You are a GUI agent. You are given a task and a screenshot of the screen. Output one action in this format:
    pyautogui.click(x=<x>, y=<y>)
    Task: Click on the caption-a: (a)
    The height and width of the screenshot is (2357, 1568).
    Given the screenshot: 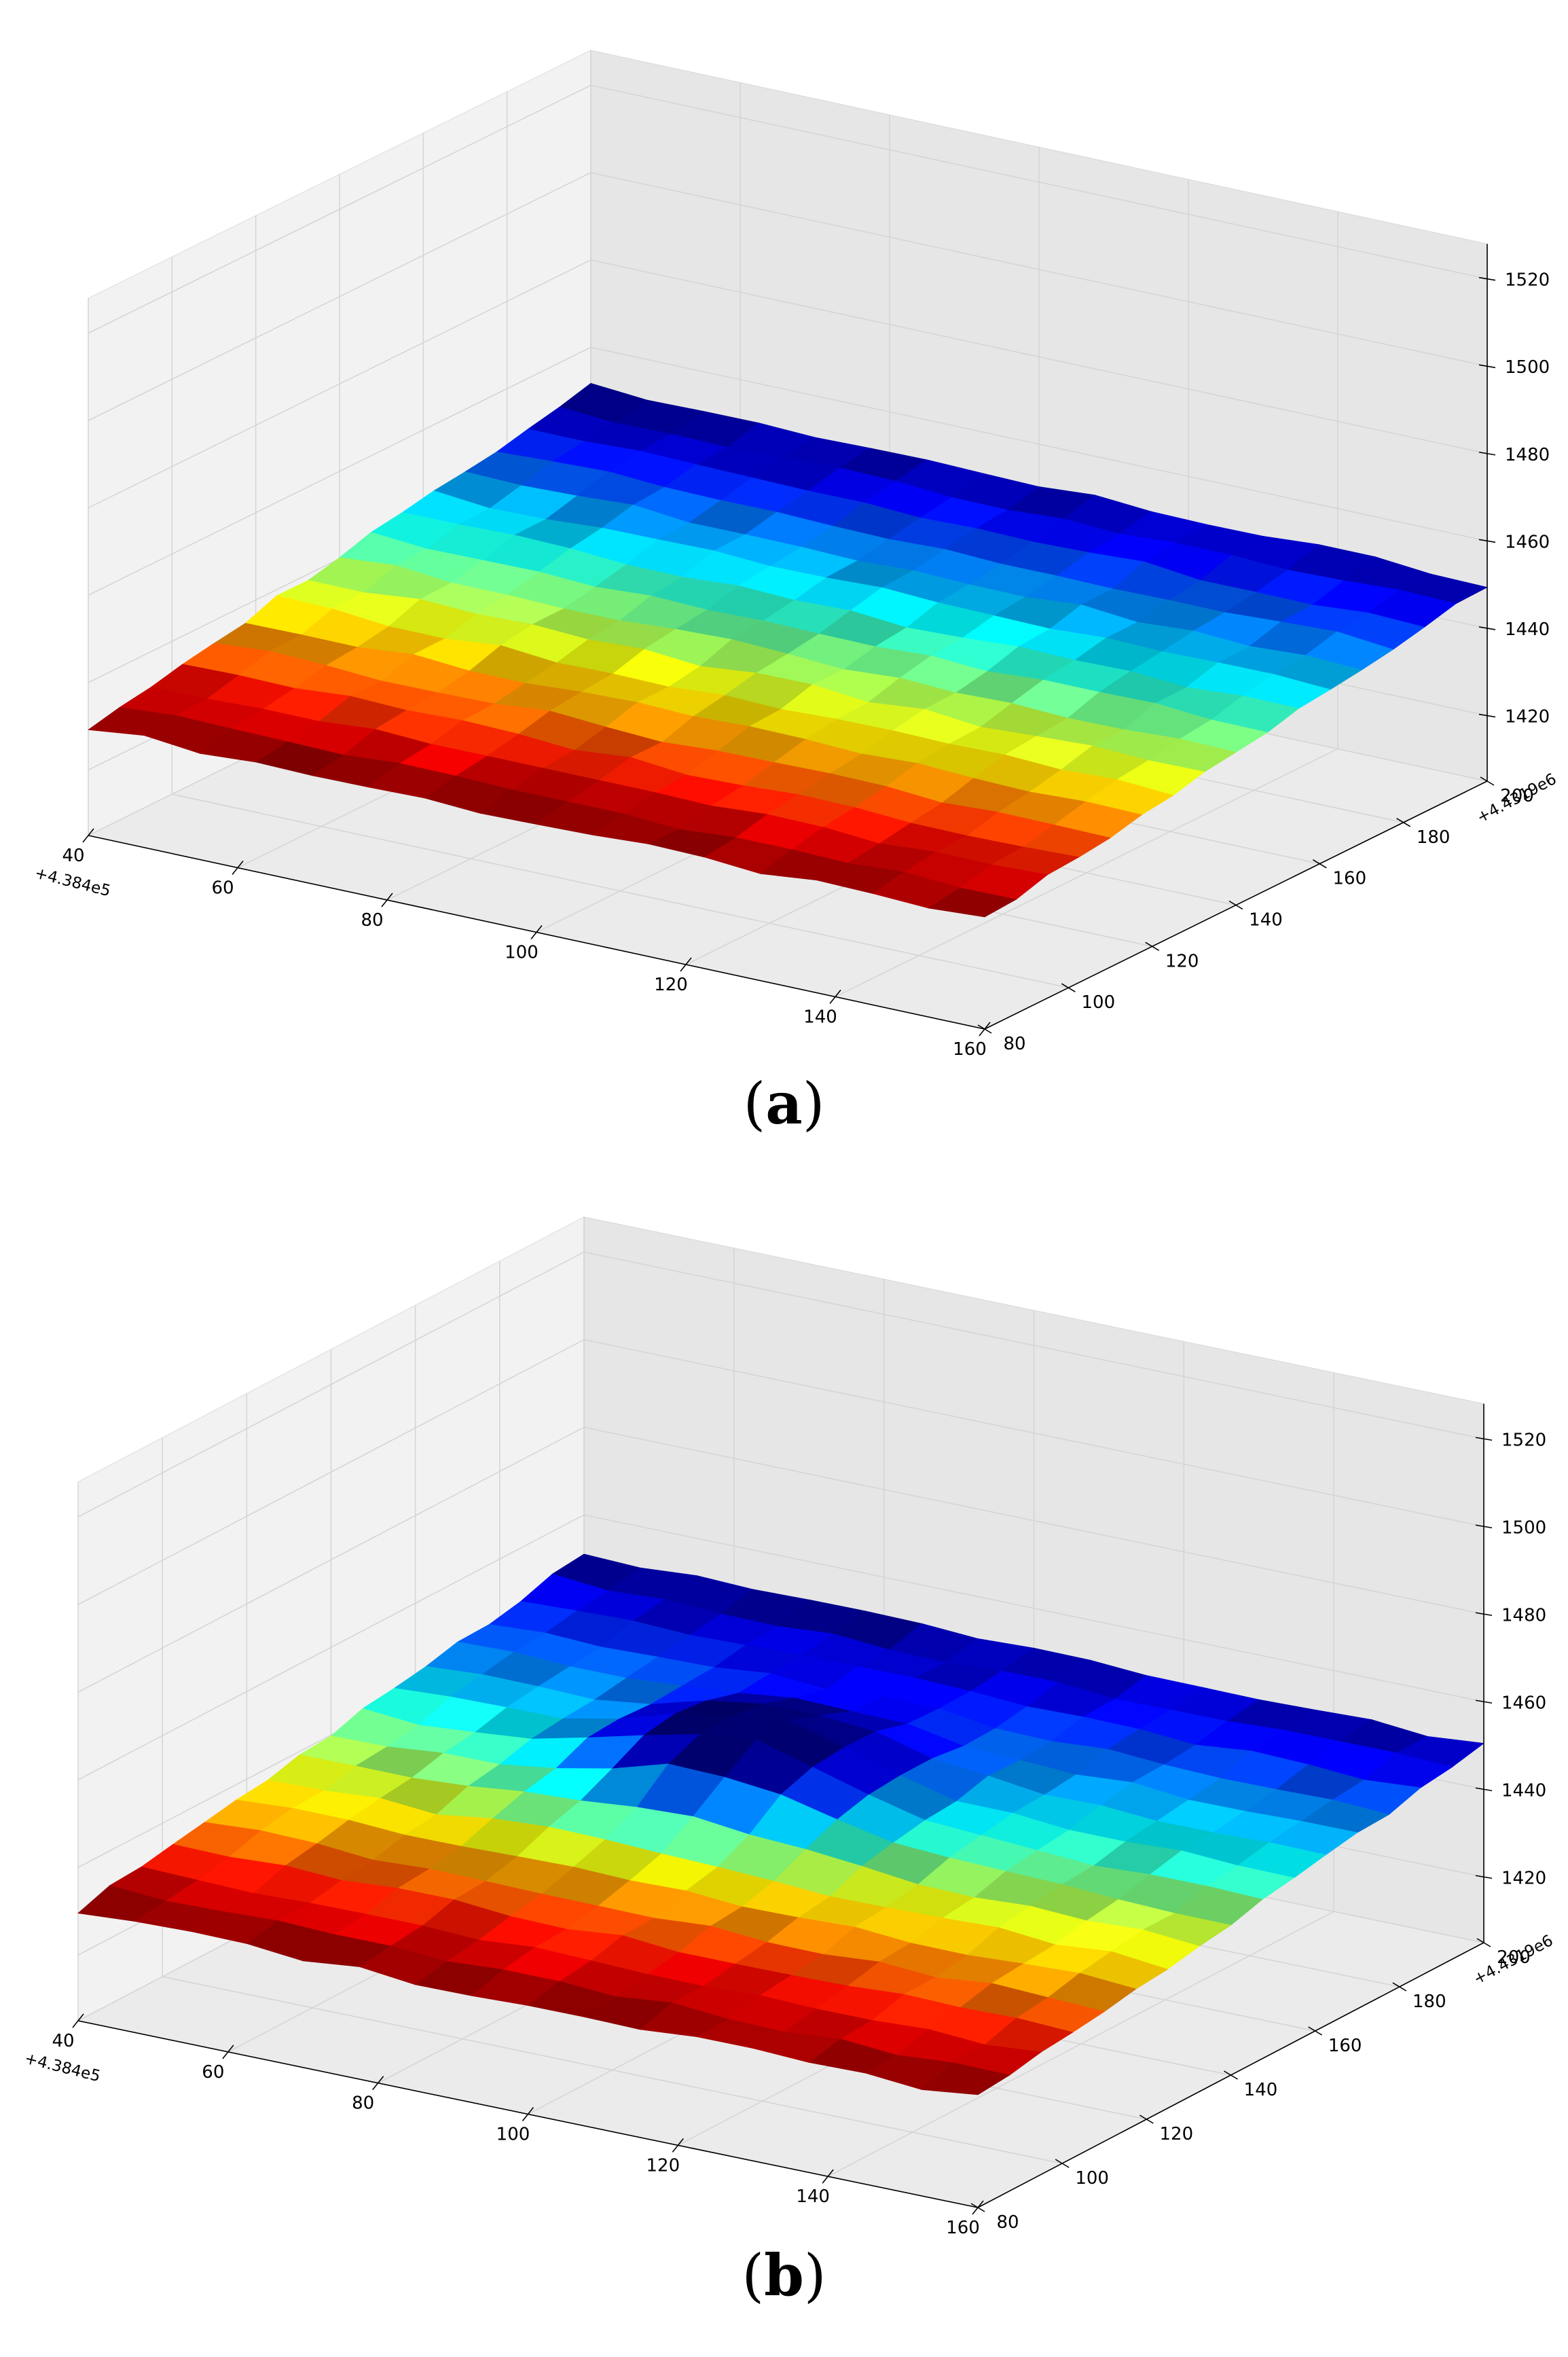 What is the action you would take?
    pyautogui.click(x=784, y=1103)
    